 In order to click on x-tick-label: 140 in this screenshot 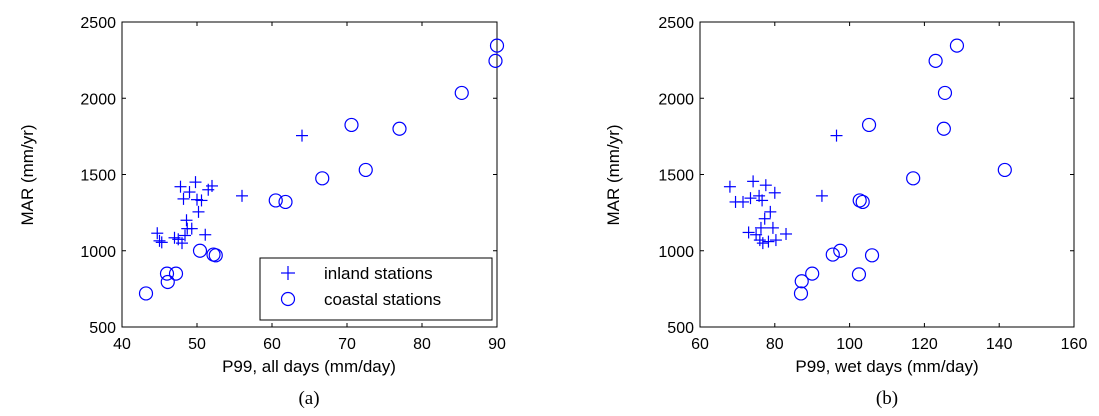, I will do `click(999, 344)`.